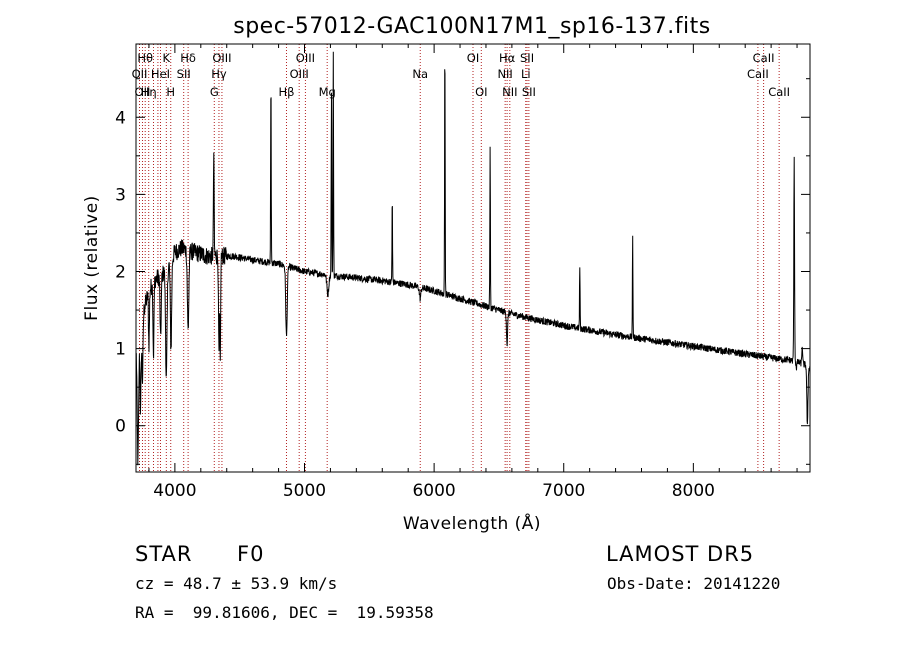  I want to click on line-marker-label: HeI, so click(160, 74).